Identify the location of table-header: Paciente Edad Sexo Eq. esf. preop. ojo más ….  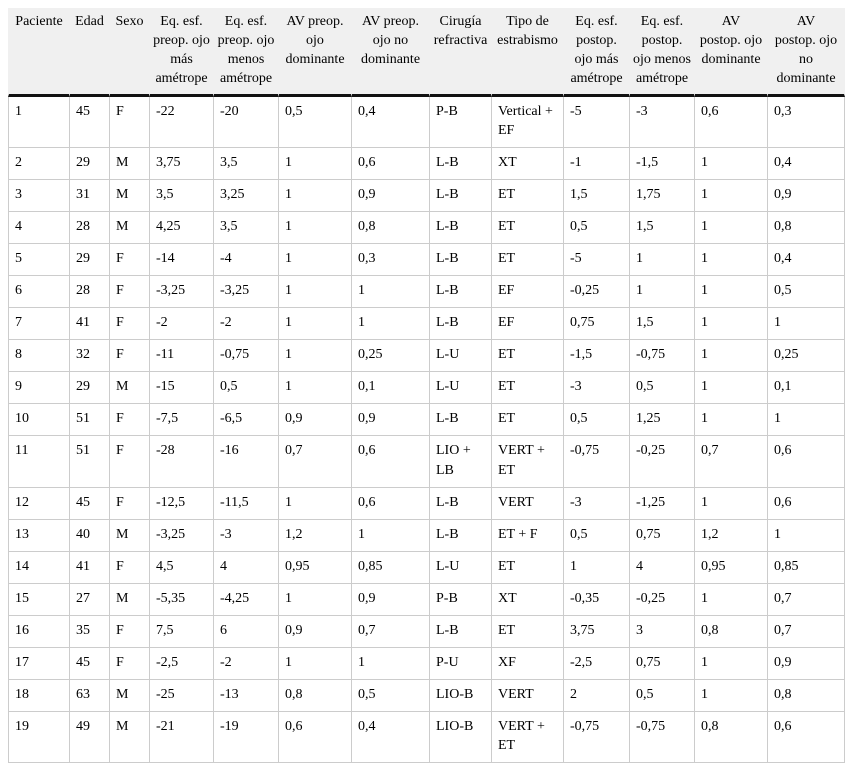
(426, 53).